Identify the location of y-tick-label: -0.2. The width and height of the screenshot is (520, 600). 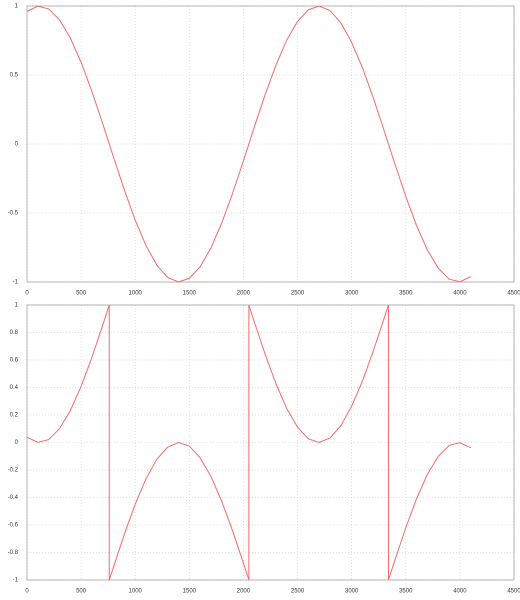
(13, 471).